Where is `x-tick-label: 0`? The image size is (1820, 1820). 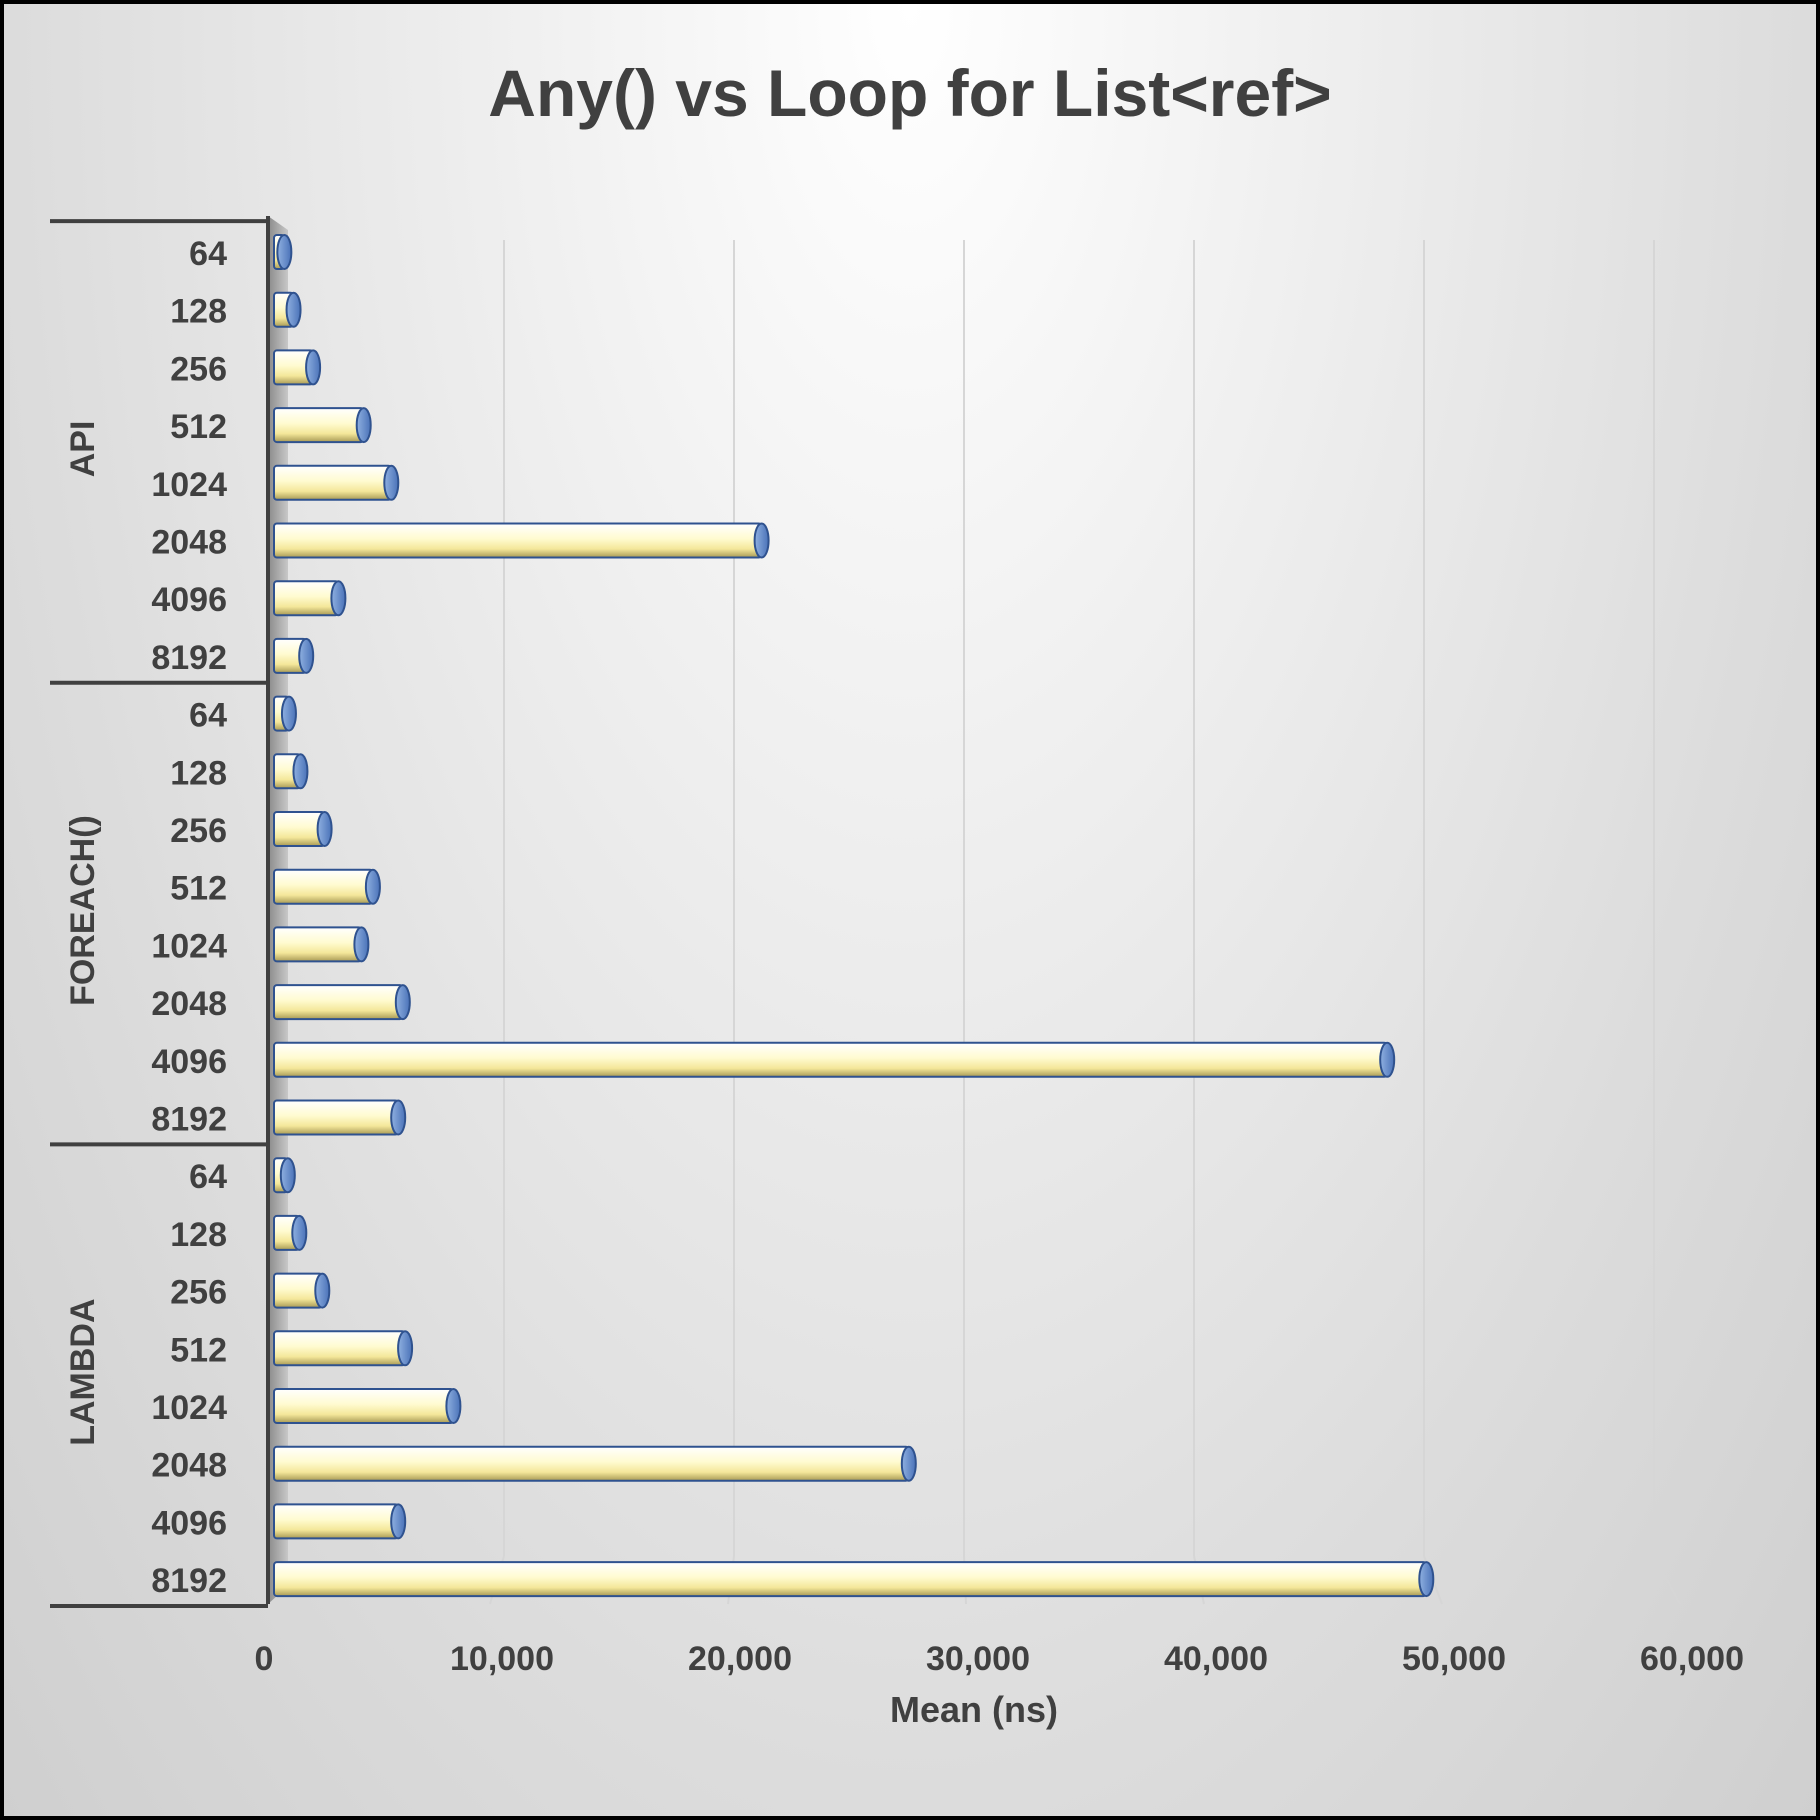
x-tick-label: 0 is located at coordinates (264, 1659).